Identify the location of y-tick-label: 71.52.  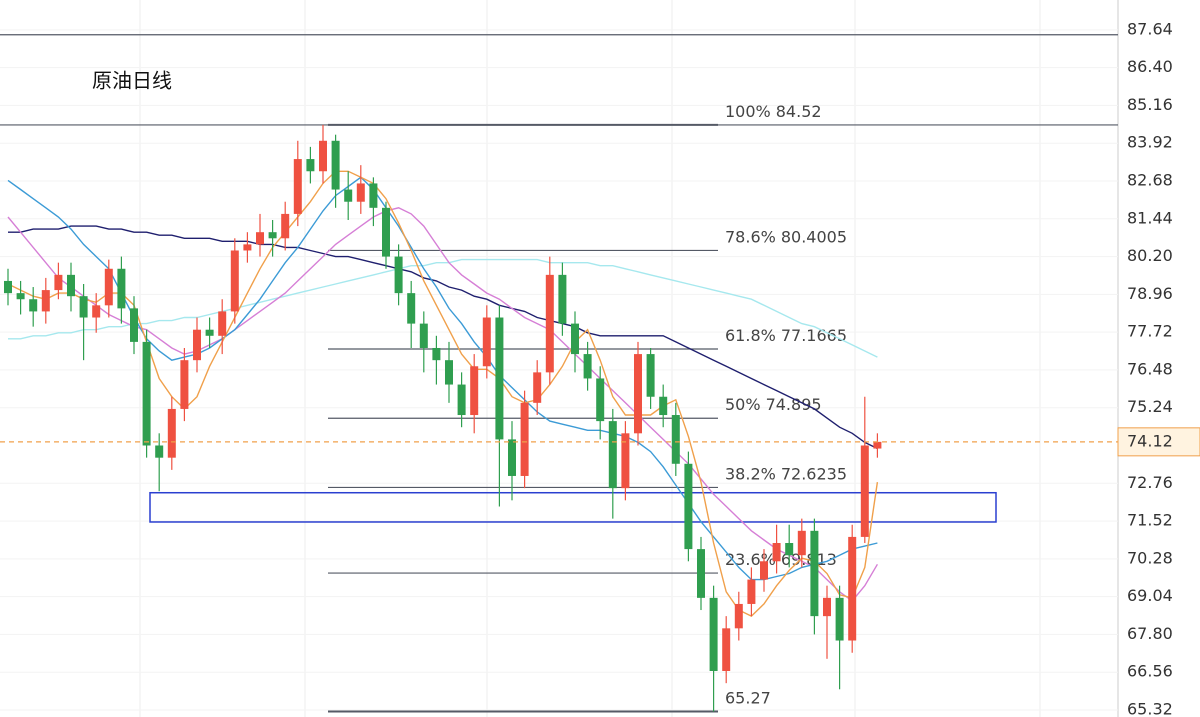
(1150, 520).